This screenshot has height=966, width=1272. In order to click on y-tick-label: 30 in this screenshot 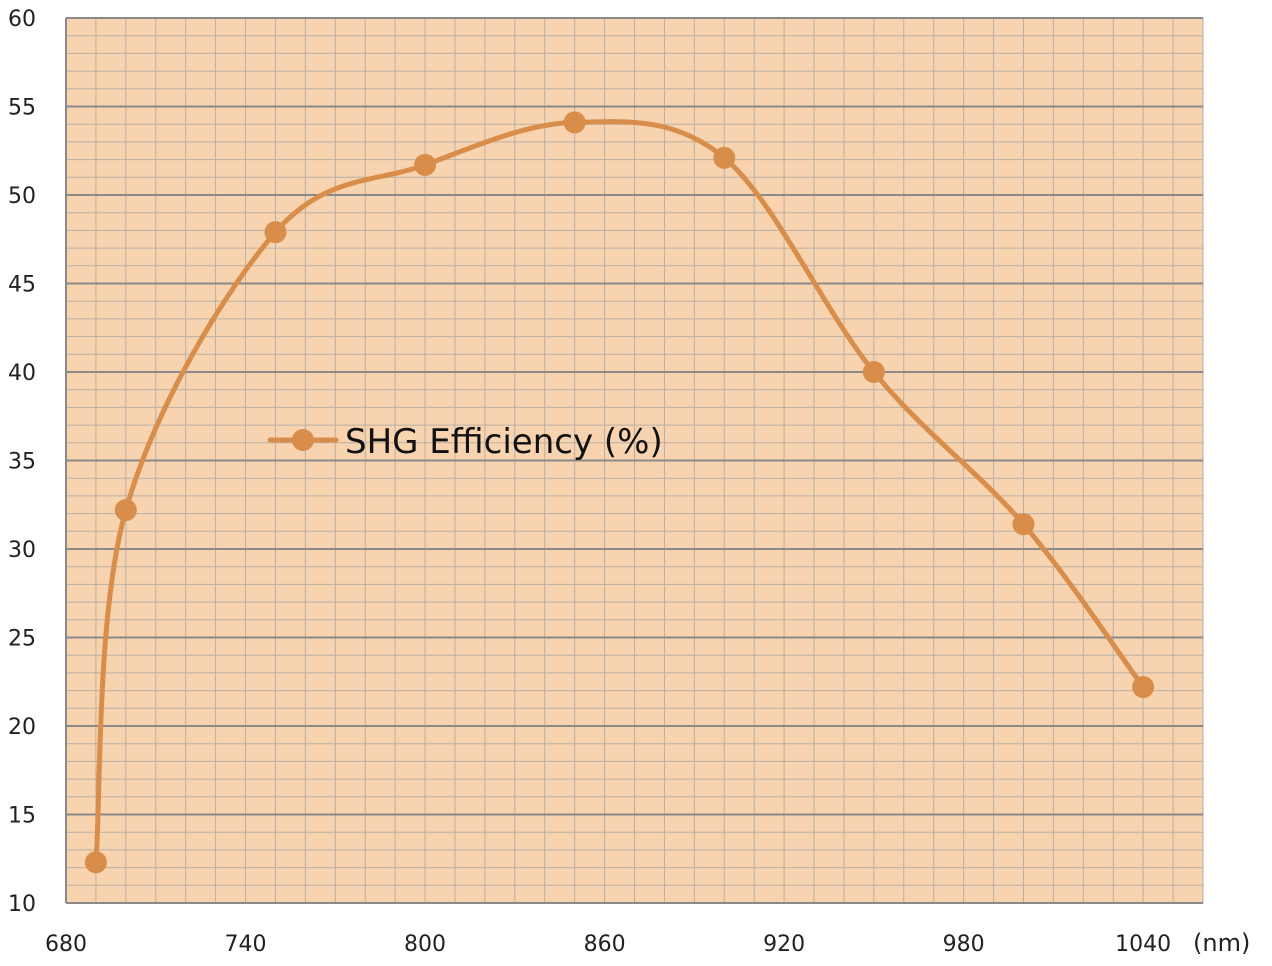, I will do `click(22, 550)`.